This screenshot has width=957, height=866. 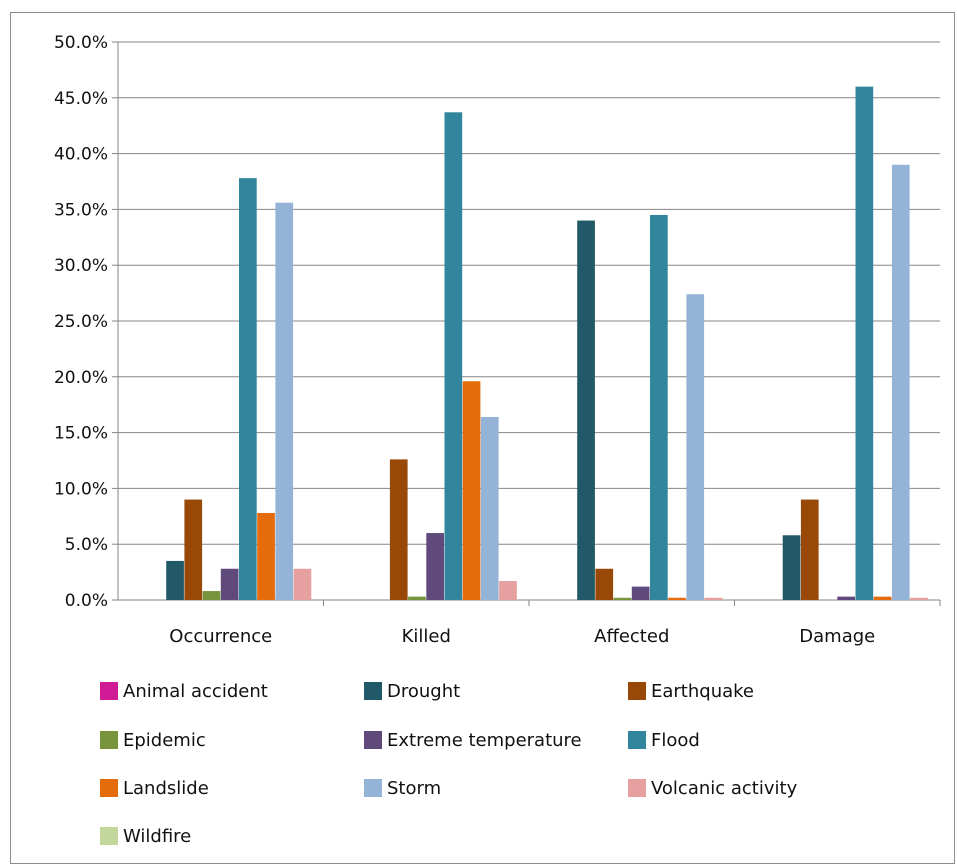 I want to click on legend-label: Extreme temperature, so click(x=484, y=740).